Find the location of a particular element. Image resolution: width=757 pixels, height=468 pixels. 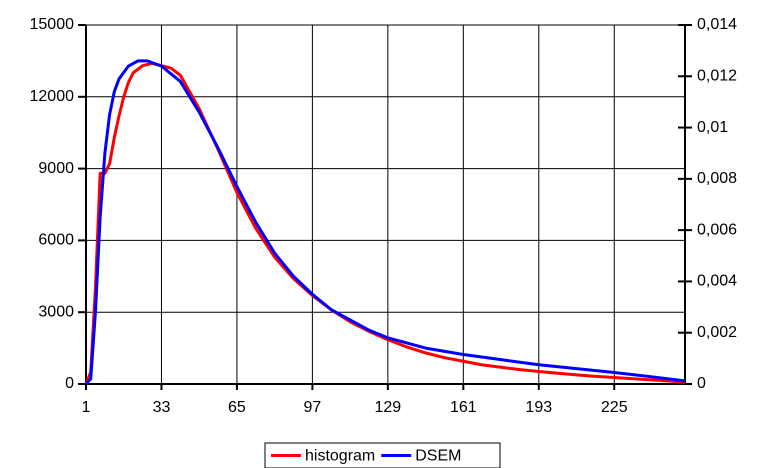

y2-tick-label: 0,004 is located at coordinates (717, 281).